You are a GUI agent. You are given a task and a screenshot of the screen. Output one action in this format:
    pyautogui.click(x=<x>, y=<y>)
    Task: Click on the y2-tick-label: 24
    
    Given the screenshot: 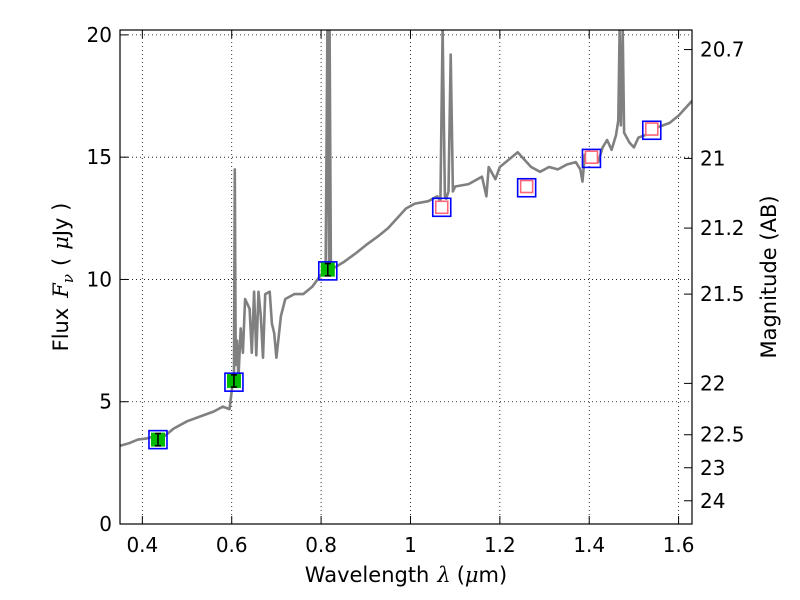 What is the action you would take?
    pyautogui.click(x=712, y=501)
    